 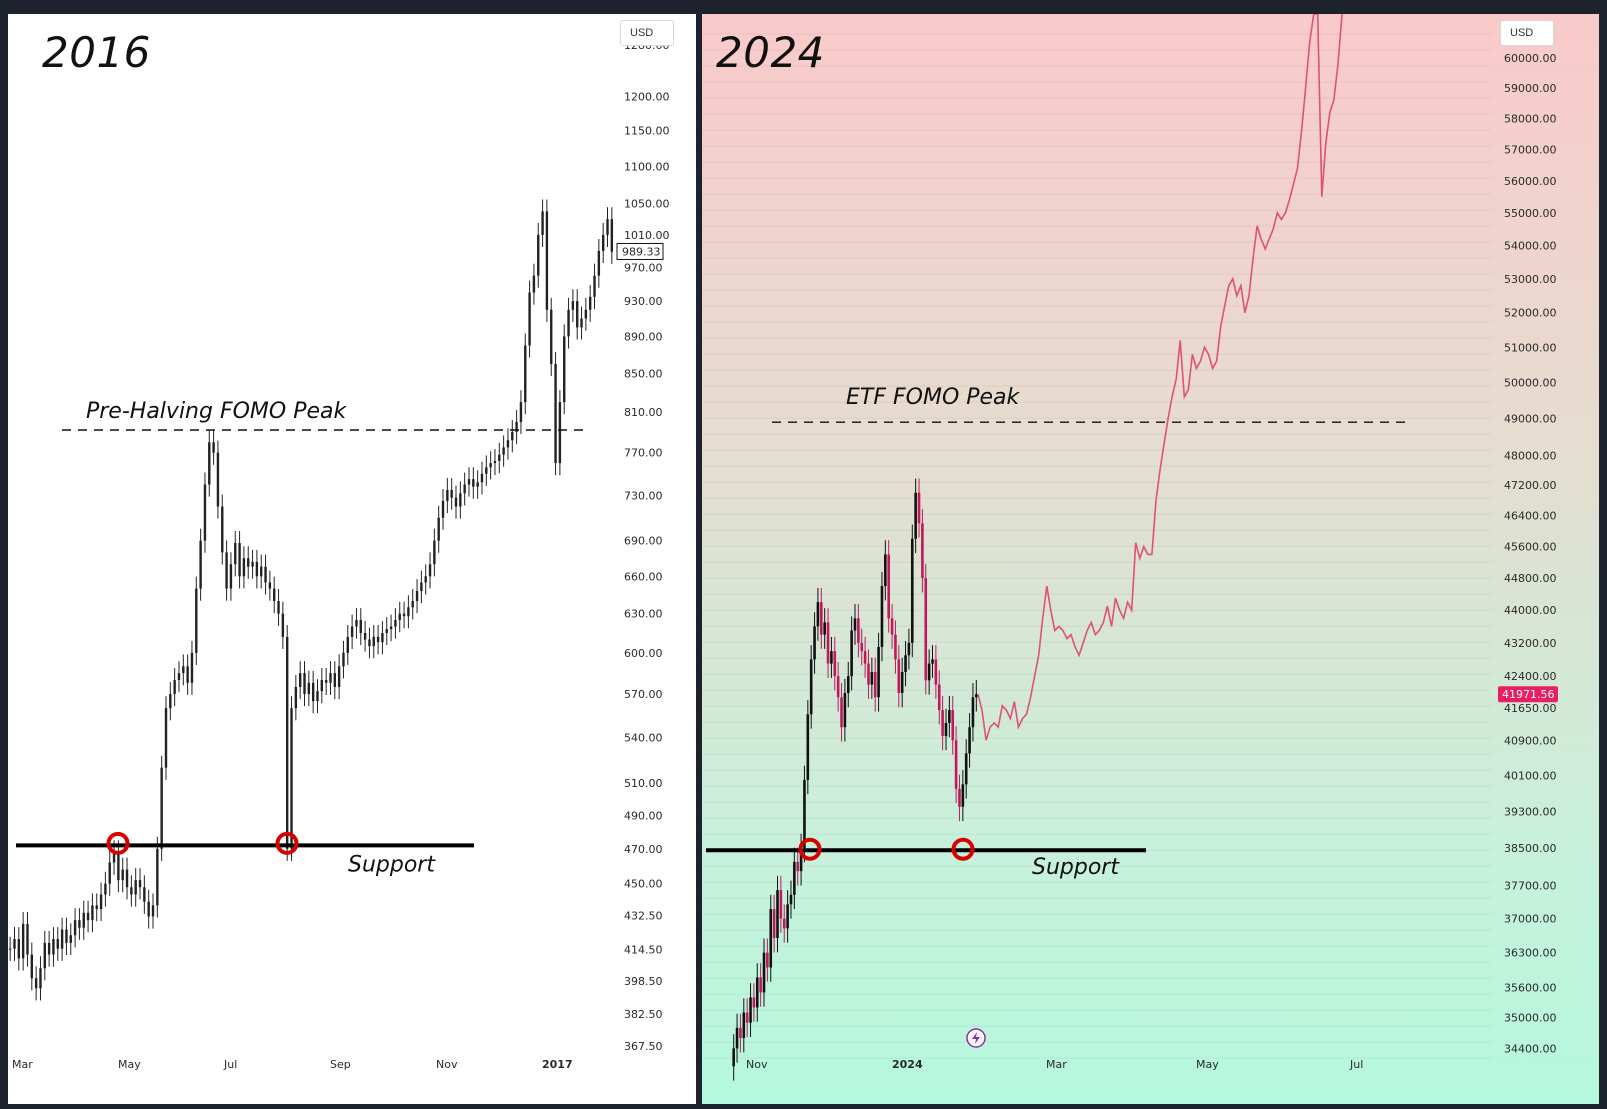 What do you see at coordinates (1356, 1064) in the screenshot?
I see `x-tick-label: Jul` at bounding box center [1356, 1064].